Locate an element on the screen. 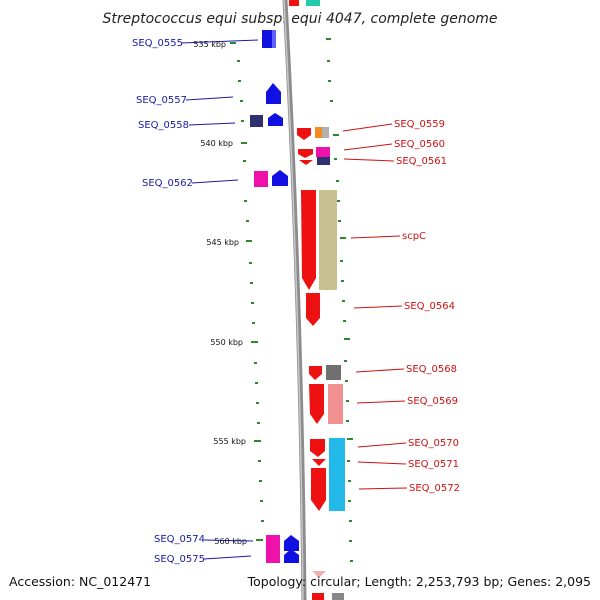 The image size is (600, 600). label-seq-0555: SEQ_0555 is located at coordinates (195, 43).